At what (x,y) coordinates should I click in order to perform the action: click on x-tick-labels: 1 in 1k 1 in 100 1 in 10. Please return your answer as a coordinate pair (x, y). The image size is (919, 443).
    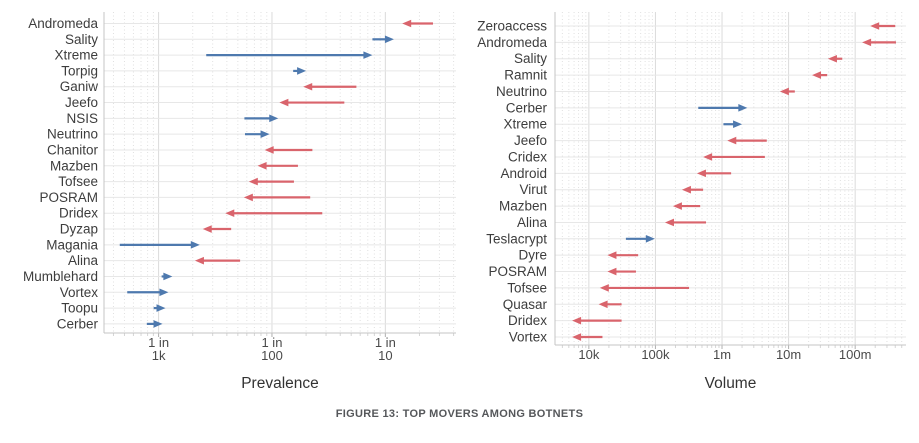
    Looking at the image, I should click on (272, 349).